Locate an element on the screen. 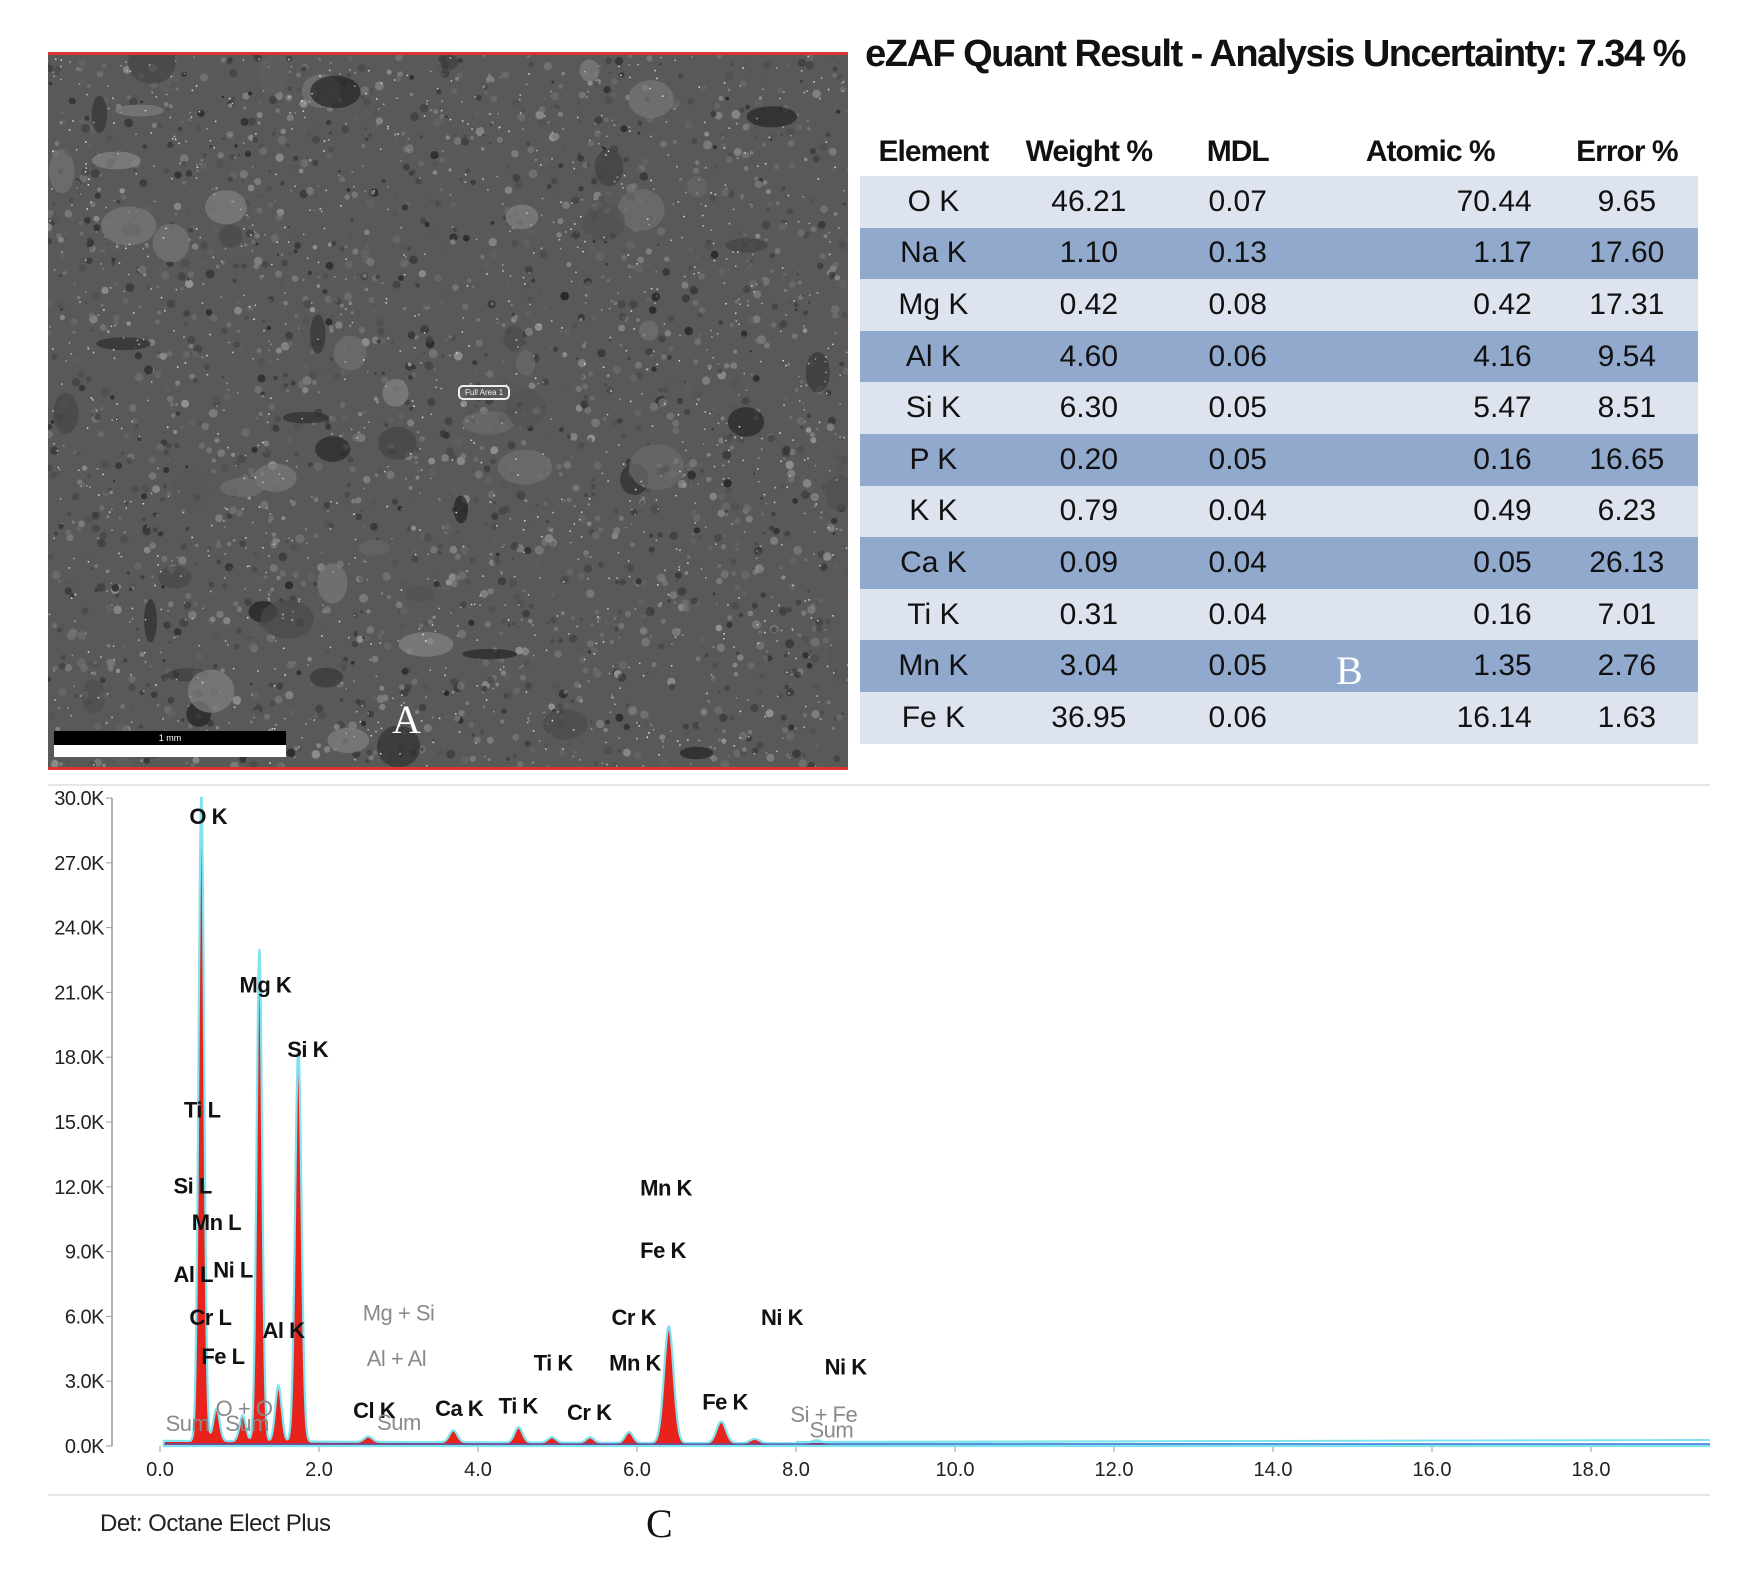 This screenshot has width=1748, height=1576. cell-mdl: 0.13 is located at coordinates (1237, 253).